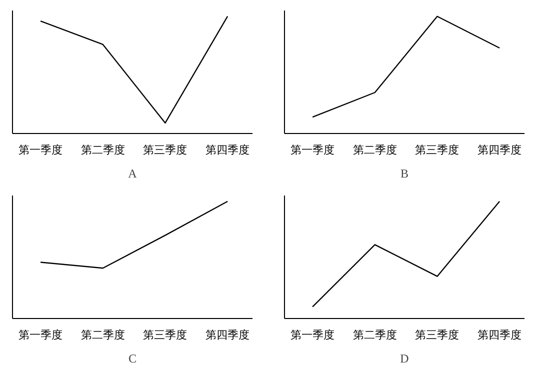 Image resolution: width=552 pixels, height=379 pixels. I want to click on text: D, so click(405, 359).